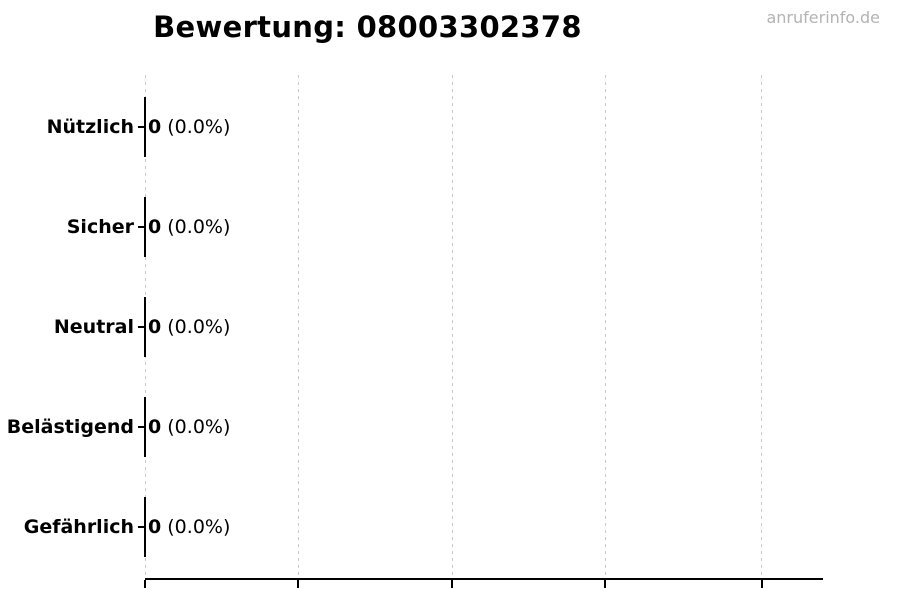 Image resolution: width=900 pixels, height=600 pixels. Describe the element at coordinates (70, 427) in the screenshot. I see `category-label-3: Belästigend` at that location.